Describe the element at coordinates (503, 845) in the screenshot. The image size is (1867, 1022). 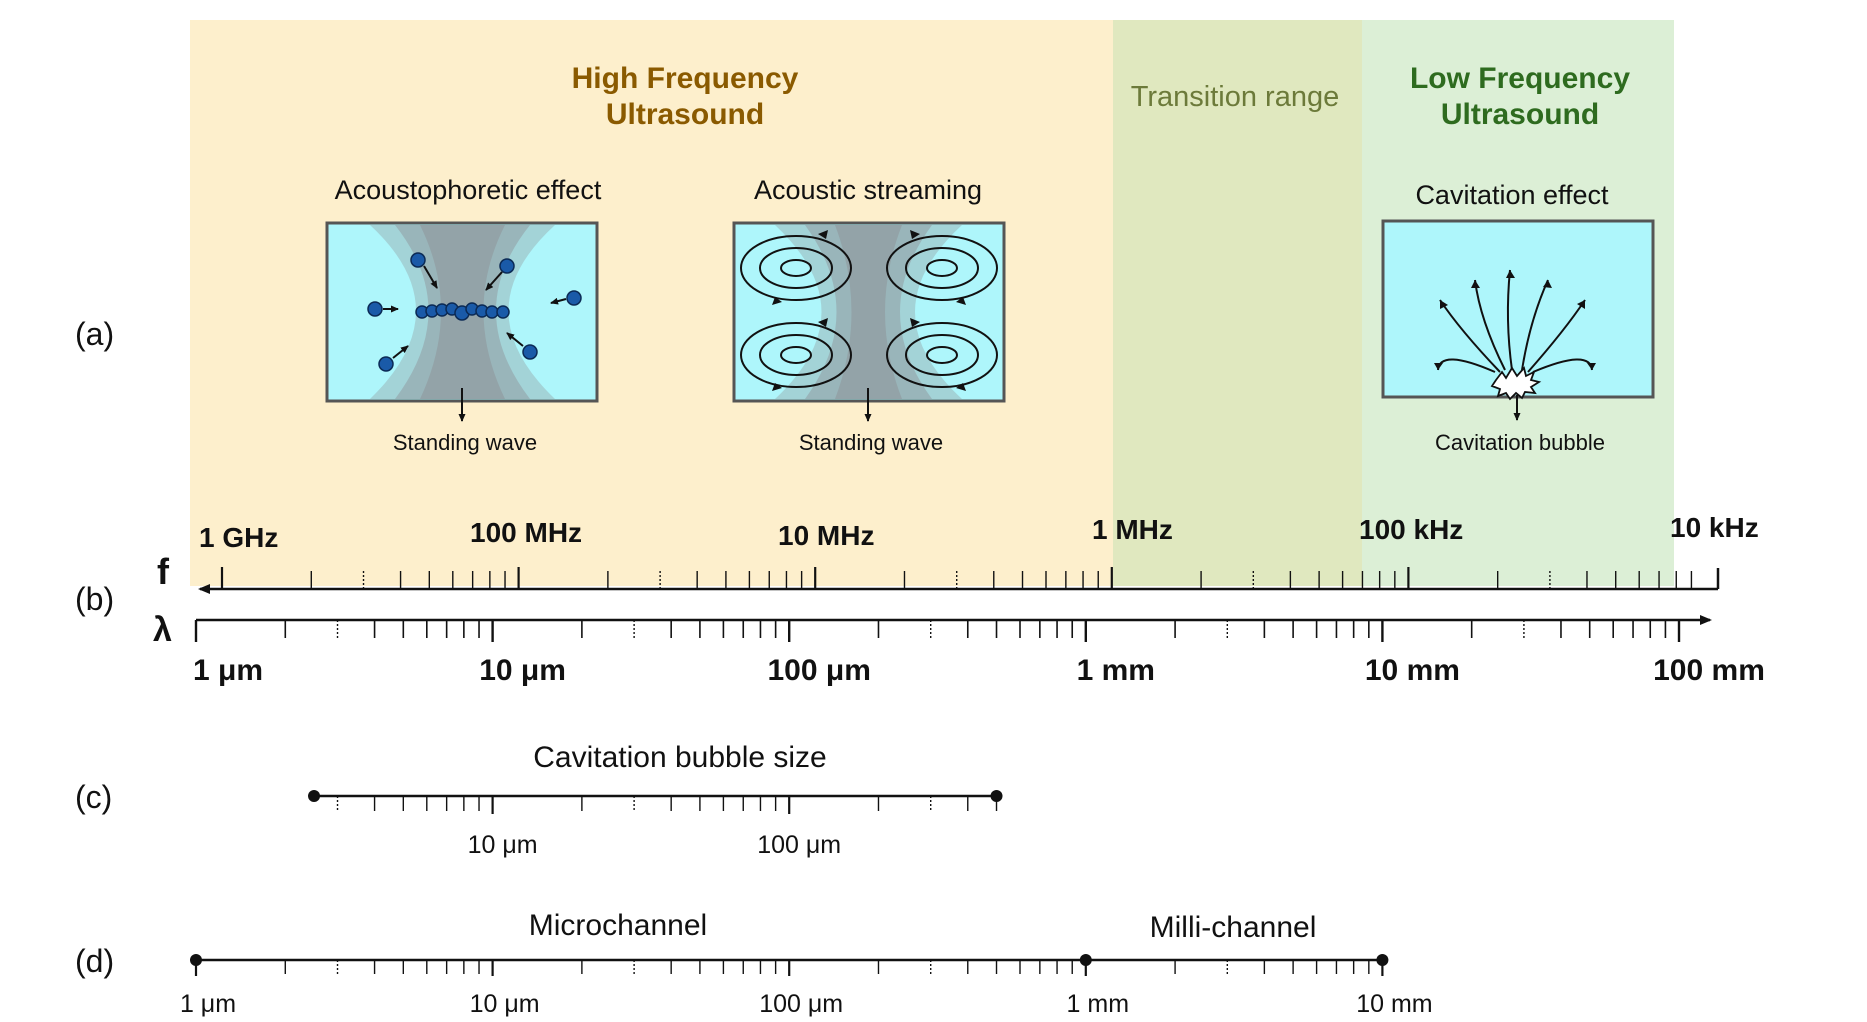
I see `bubble-label-10um: 10 μm` at that location.